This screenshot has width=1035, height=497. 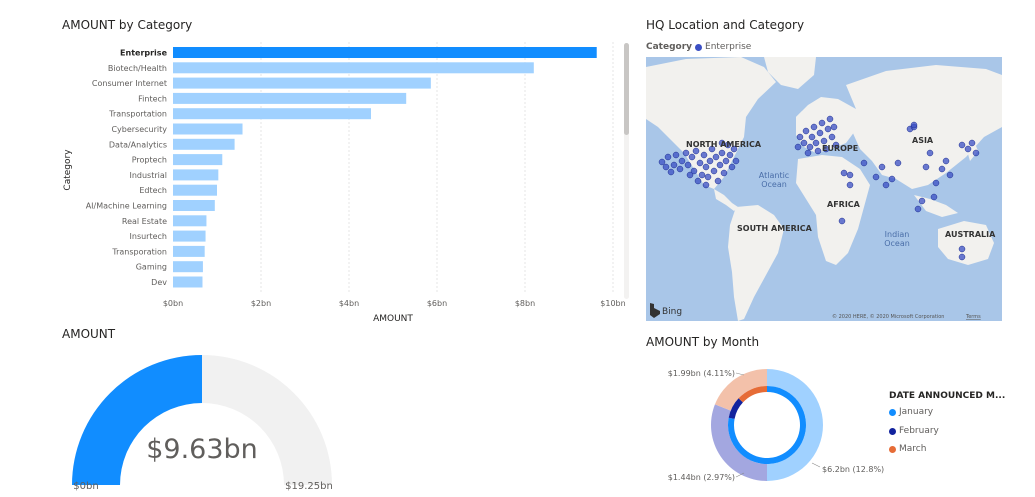 I want to click on legend-dot-january, so click(x=892, y=412).